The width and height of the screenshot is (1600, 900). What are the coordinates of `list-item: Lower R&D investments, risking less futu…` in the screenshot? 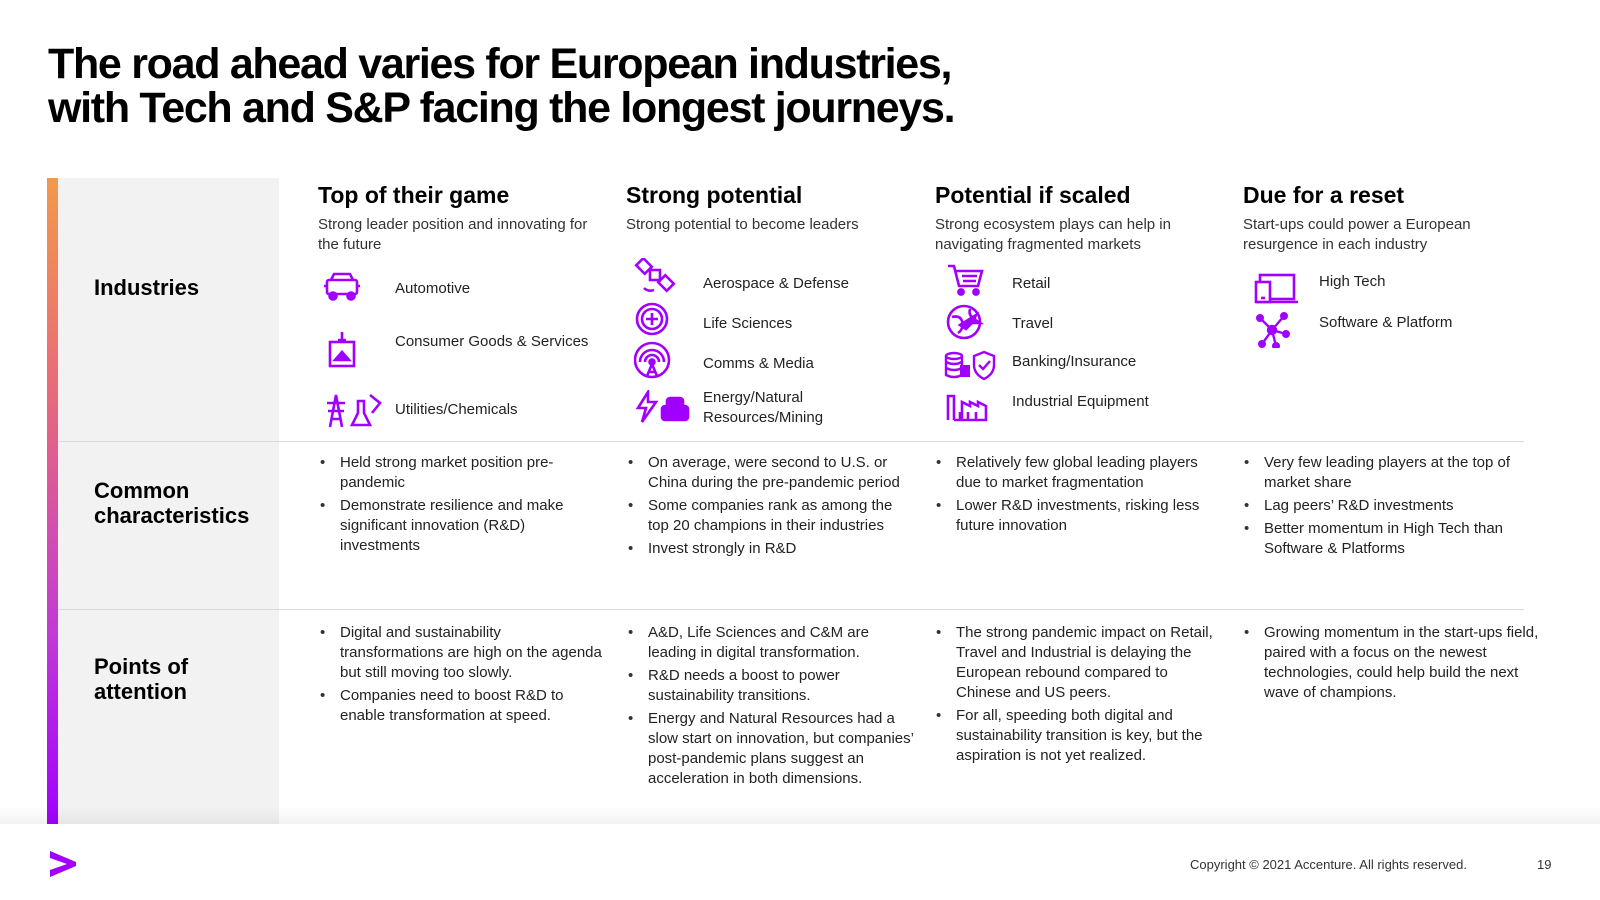 It's located at (1076, 516).